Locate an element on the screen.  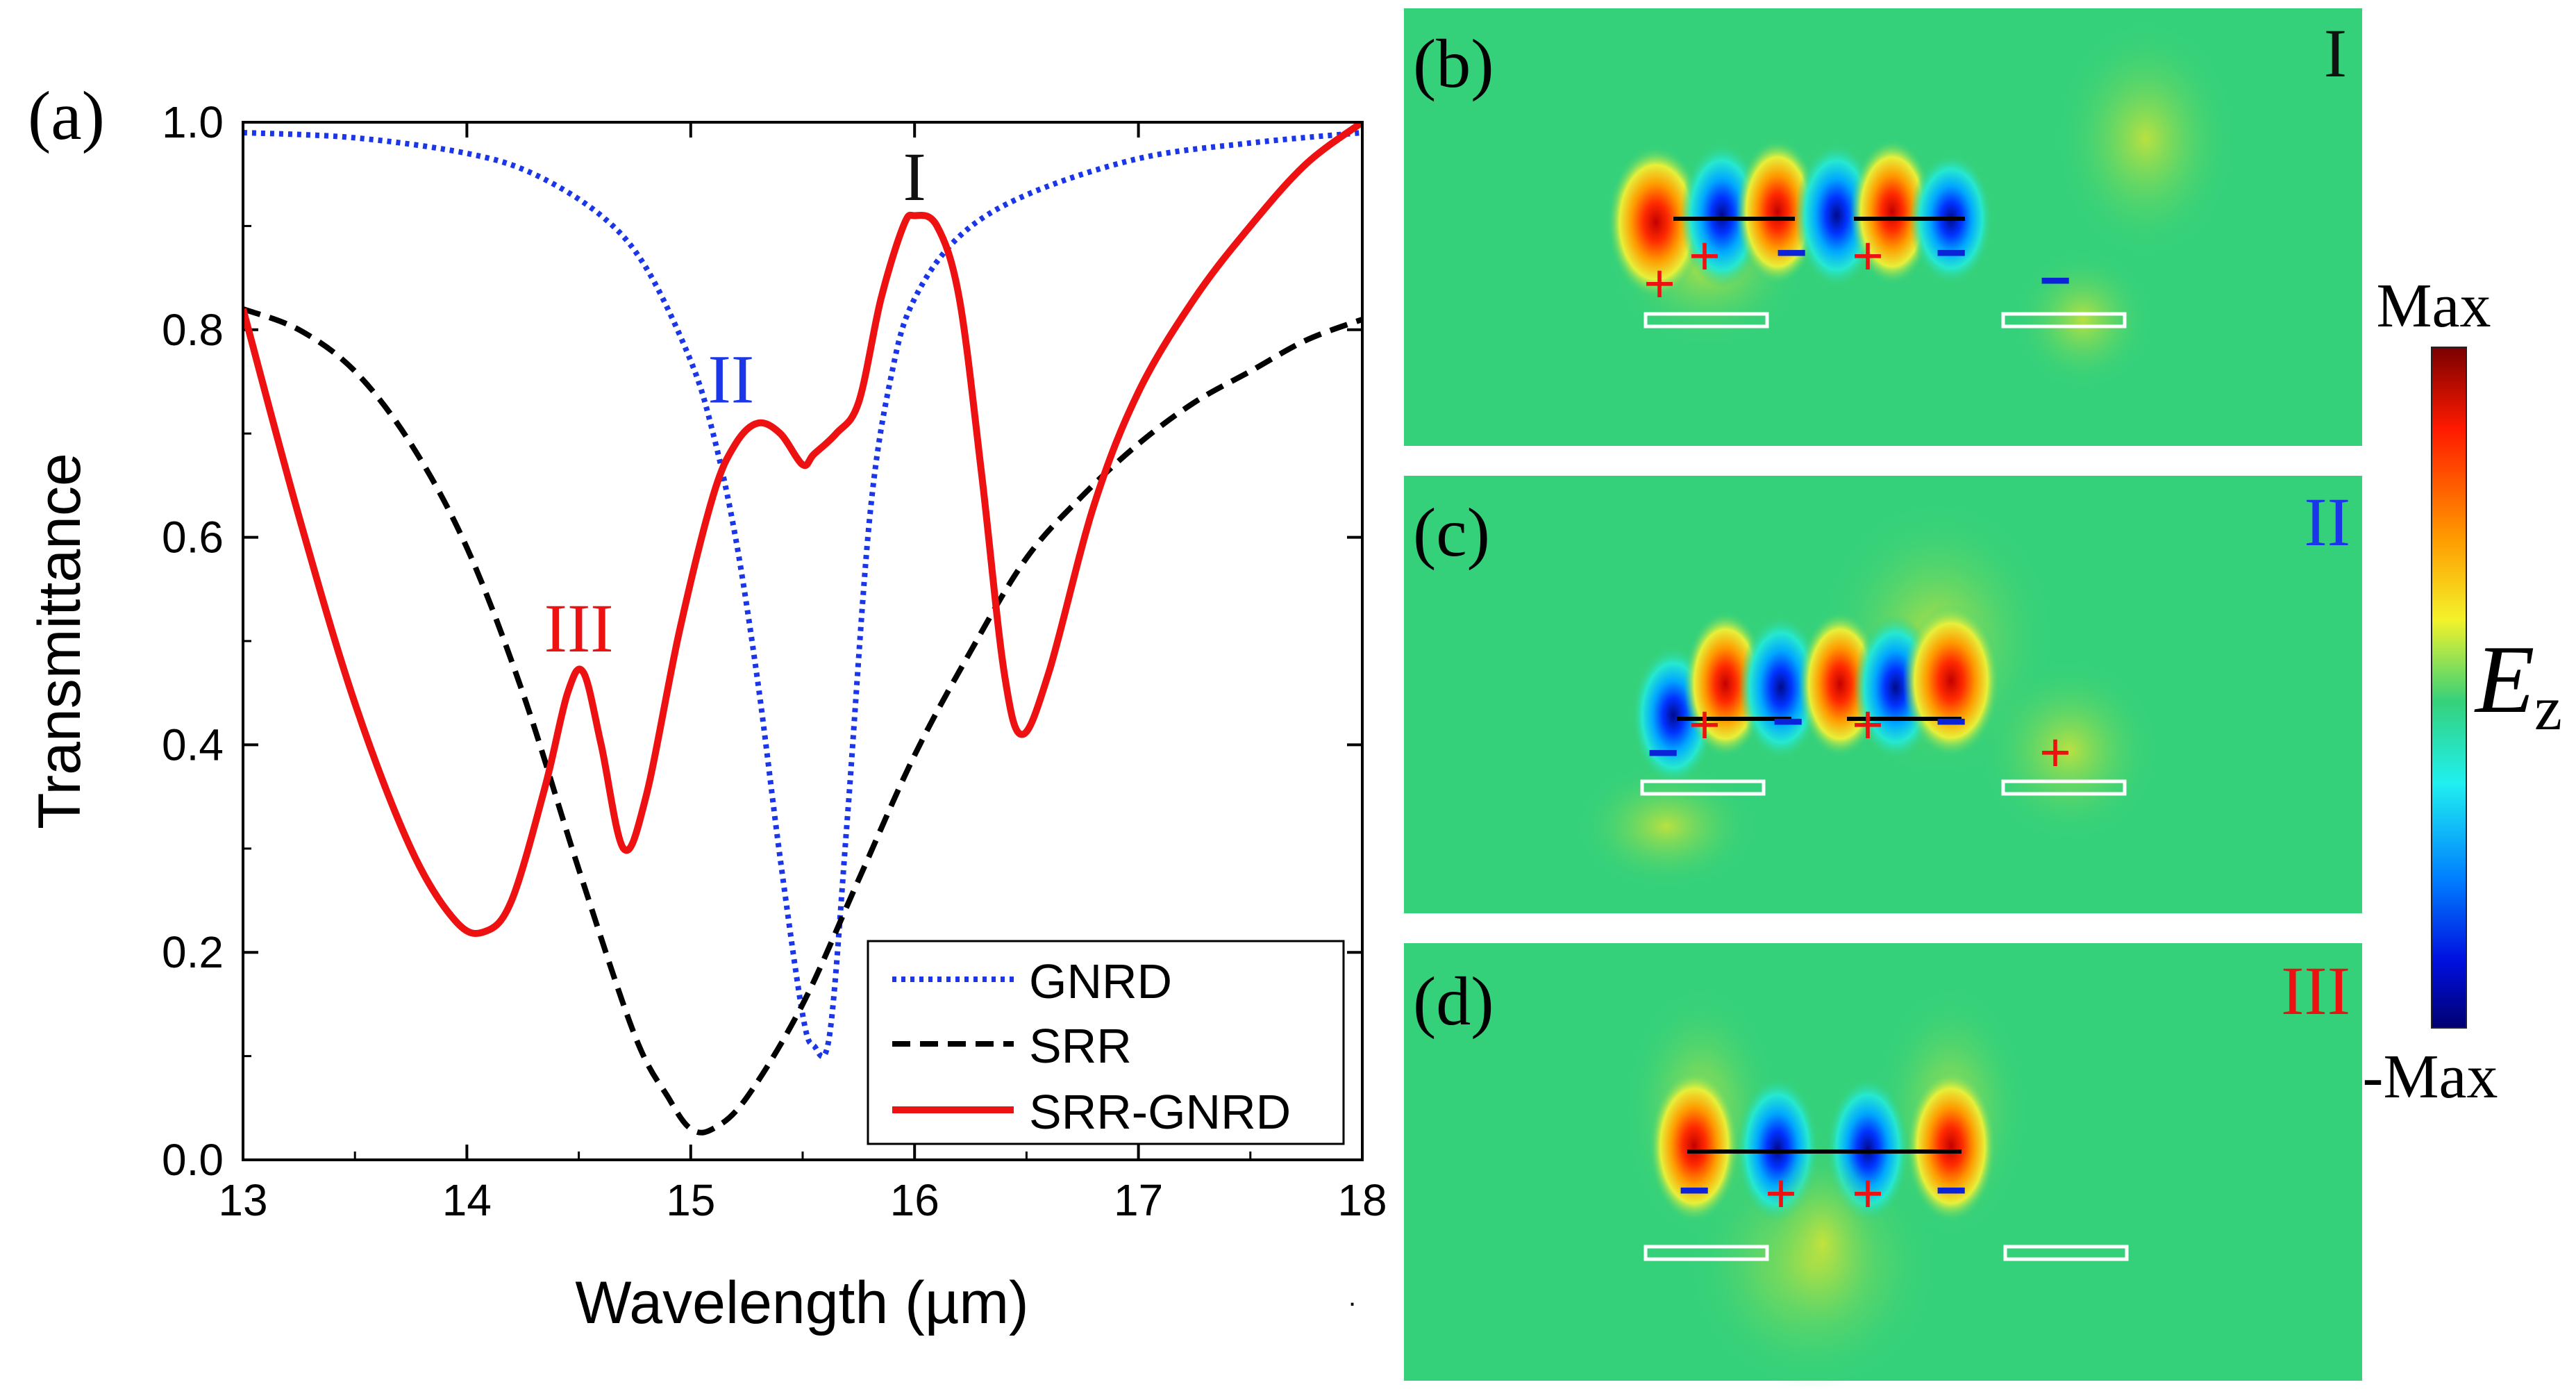
x-tick-label: 15 is located at coordinates (690, 1200).